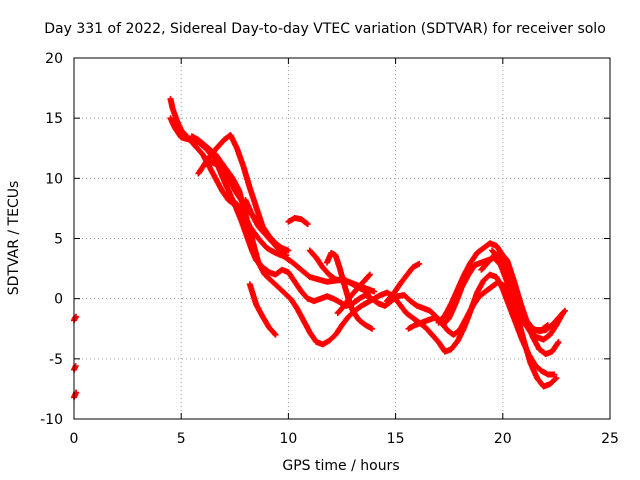 Image resolution: width=640 pixels, height=480 pixels. What do you see at coordinates (181, 439) in the screenshot?
I see `x-tick-label: 5` at bounding box center [181, 439].